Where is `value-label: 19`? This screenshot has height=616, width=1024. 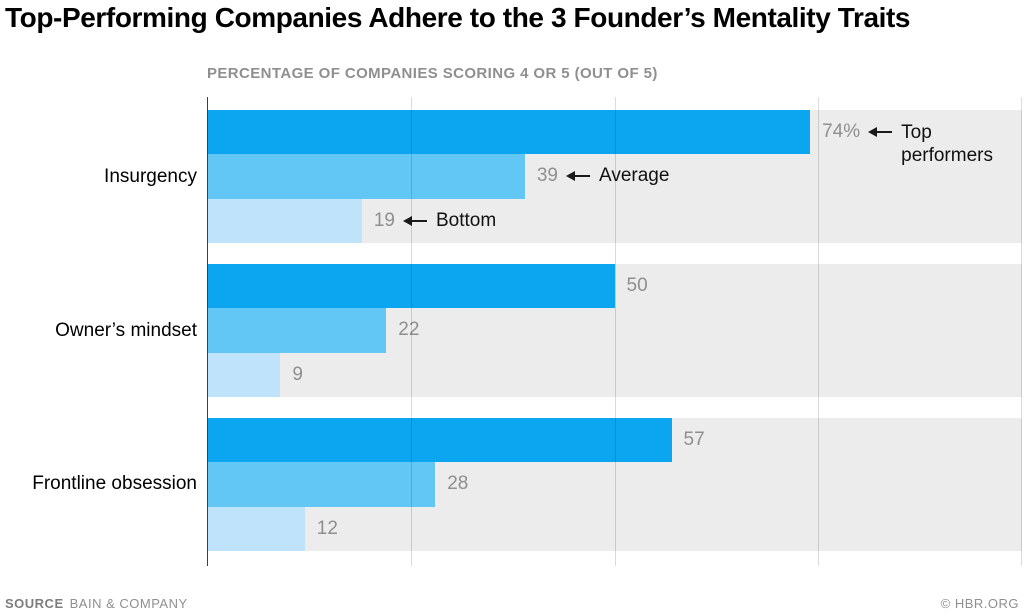 value-label: 19 is located at coordinates (384, 220).